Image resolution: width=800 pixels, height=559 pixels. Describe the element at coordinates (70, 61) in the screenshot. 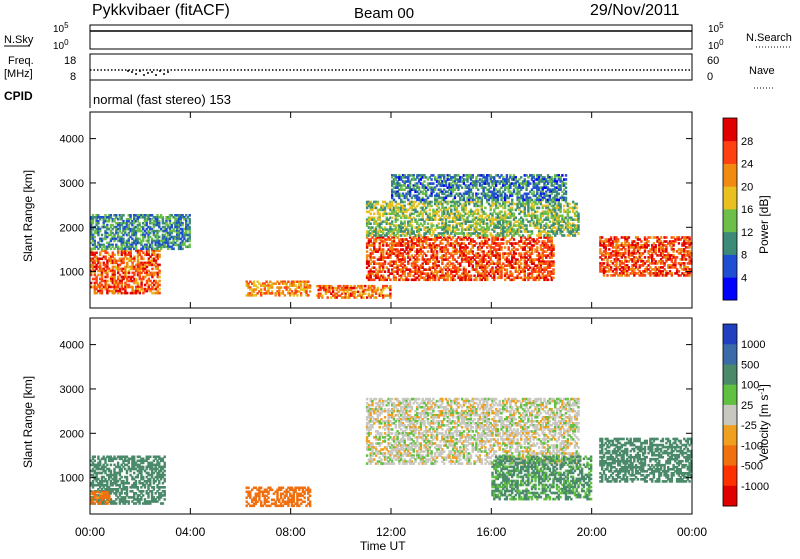

I see `freq-tick-top: 18` at that location.